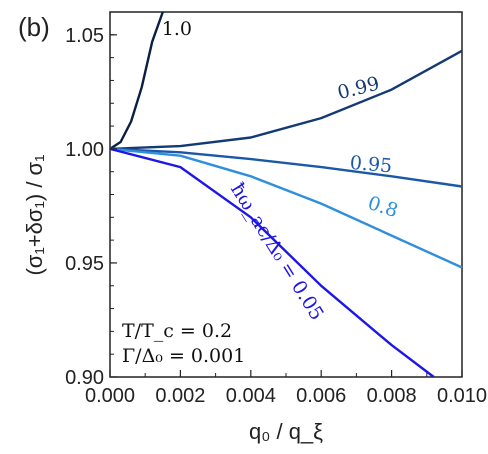 This screenshot has height=454, width=488. Describe the element at coordinates (183, 356) in the screenshot. I see `annotation-gamma: Γ/Δ₀ = 0.001` at that location.